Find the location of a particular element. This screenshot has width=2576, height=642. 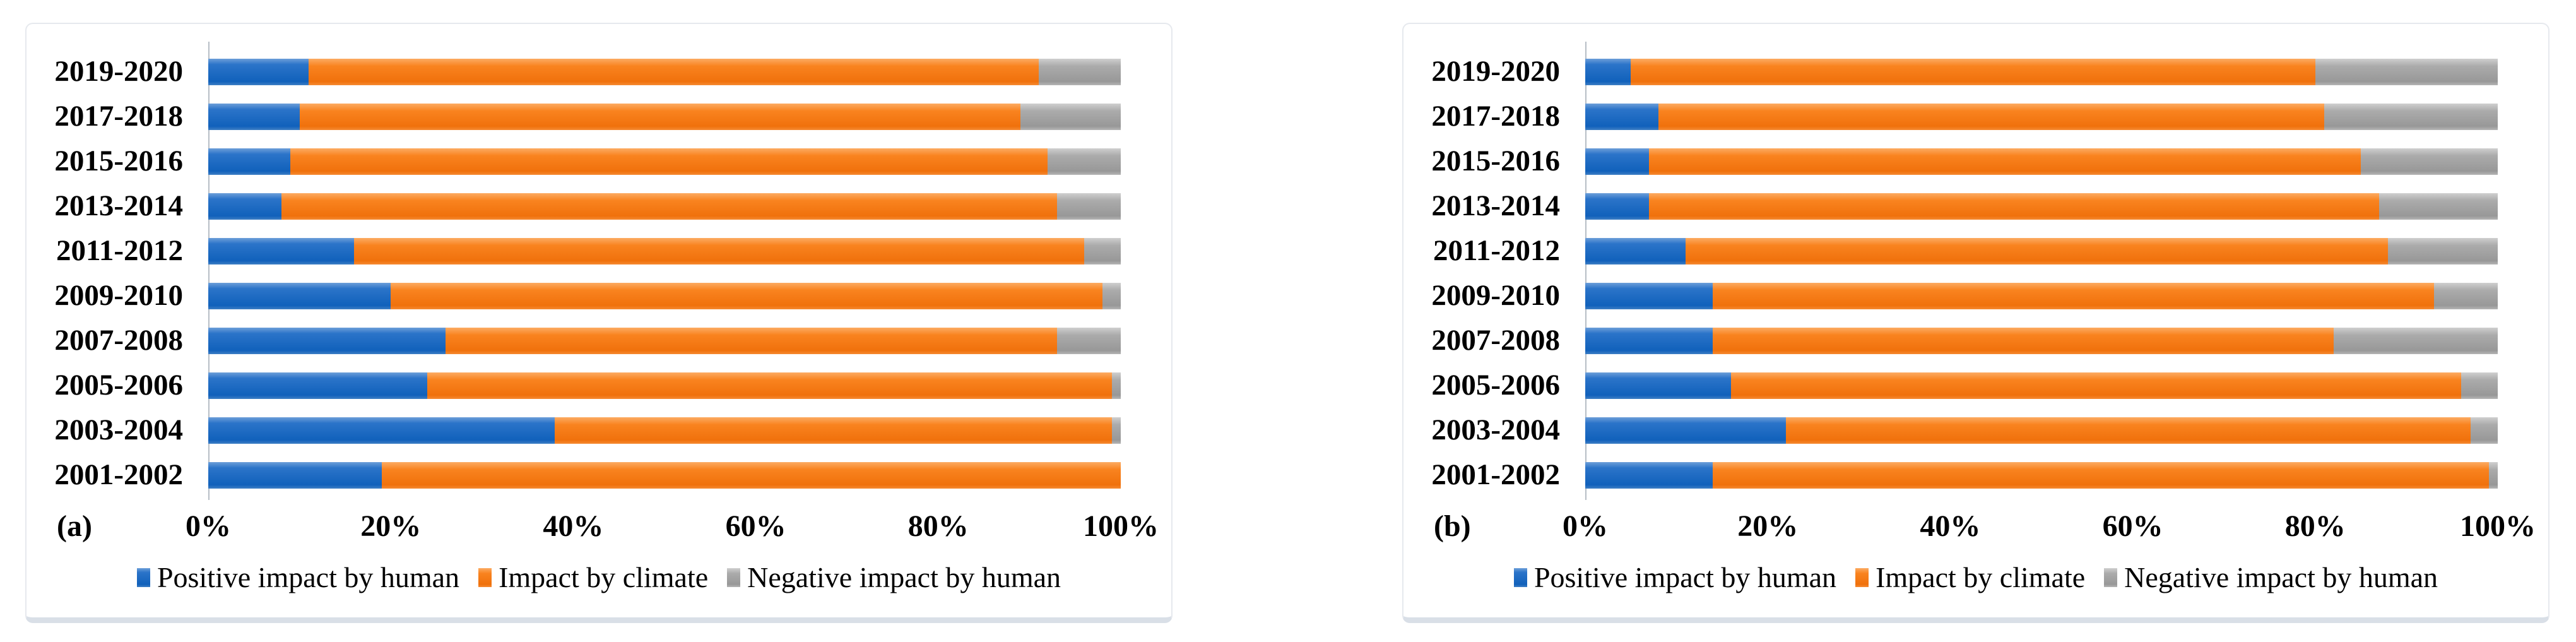

legend-item: Impact by climate is located at coordinates (1970, 577).